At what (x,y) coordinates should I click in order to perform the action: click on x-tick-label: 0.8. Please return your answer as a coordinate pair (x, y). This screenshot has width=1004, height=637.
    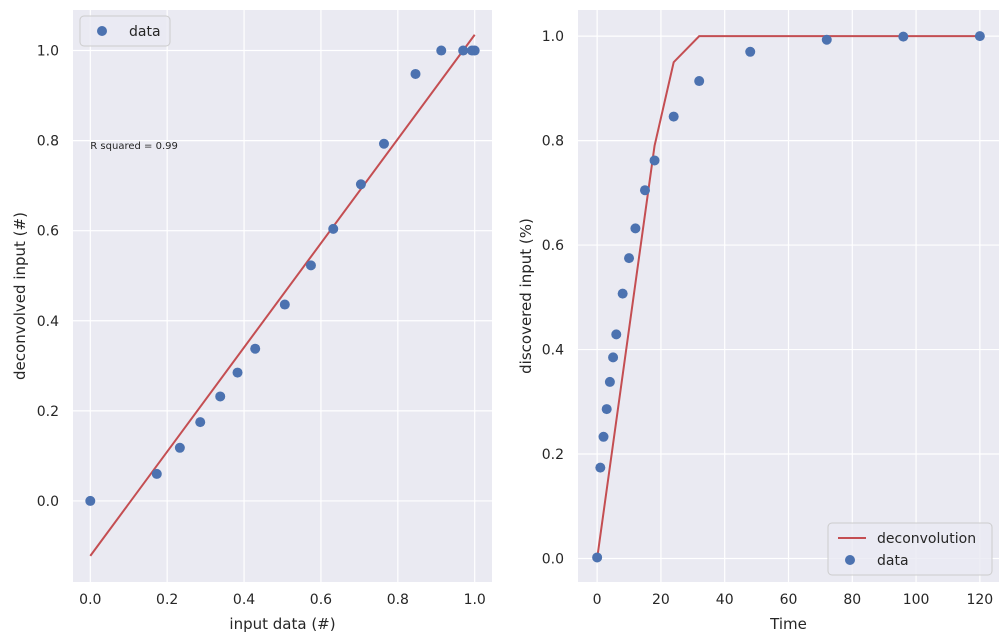
    Looking at the image, I should click on (398, 600).